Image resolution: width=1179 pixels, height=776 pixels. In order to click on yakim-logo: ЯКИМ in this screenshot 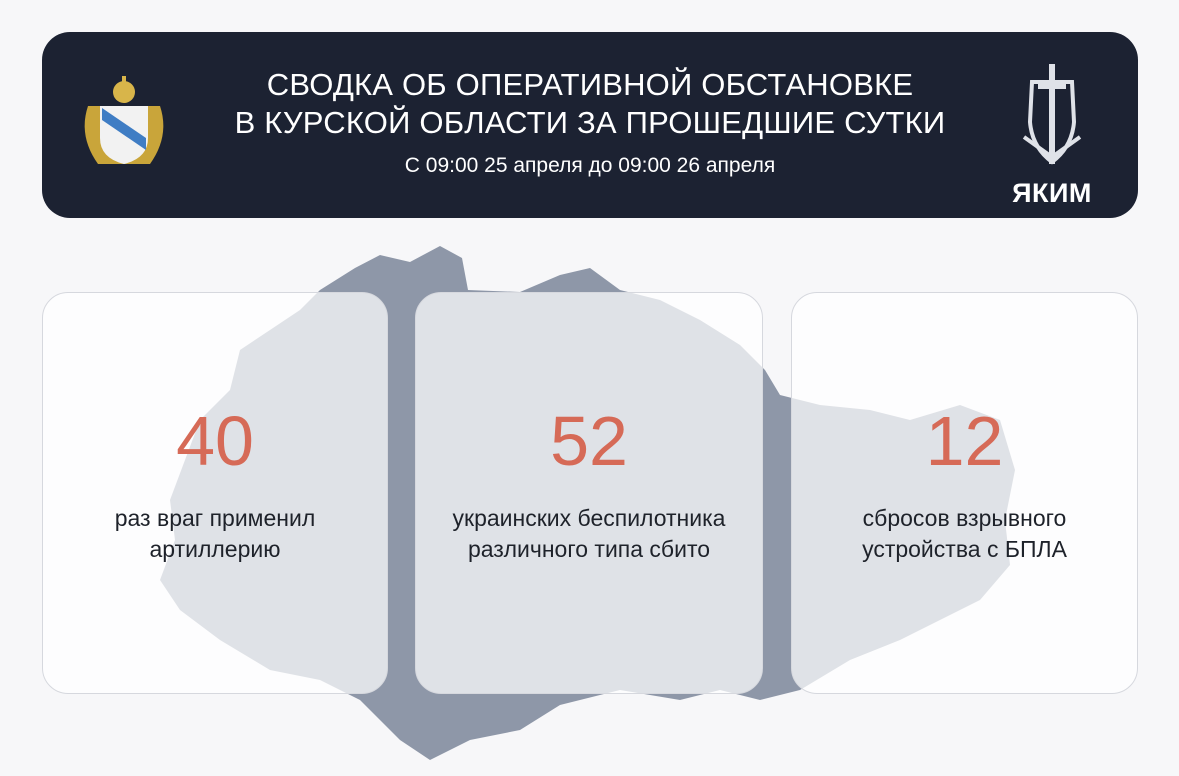, I will do `click(1052, 135)`.